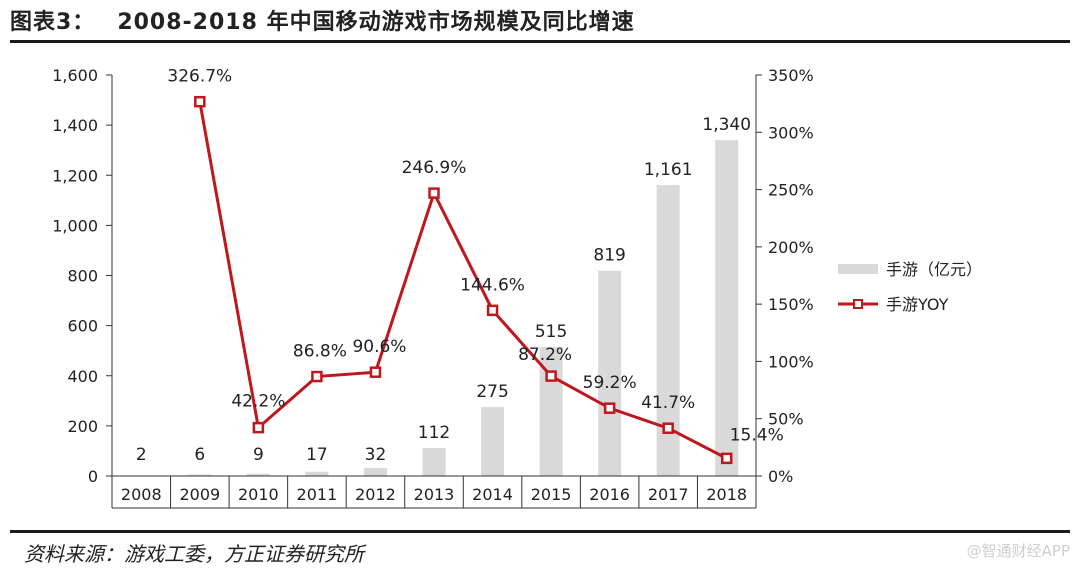 This screenshot has width=1080, height=569. What do you see at coordinates (75, 225) in the screenshot?
I see `left-axis-tick-label: 1,000` at bounding box center [75, 225].